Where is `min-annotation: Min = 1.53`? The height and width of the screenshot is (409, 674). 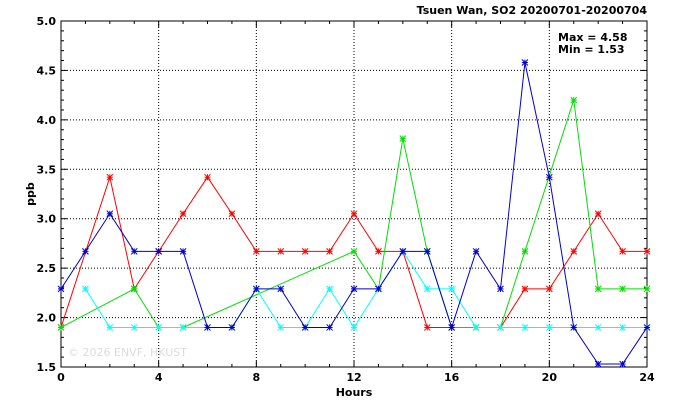
min-annotation: Min = 1.53 is located at coordinates (591, 49).